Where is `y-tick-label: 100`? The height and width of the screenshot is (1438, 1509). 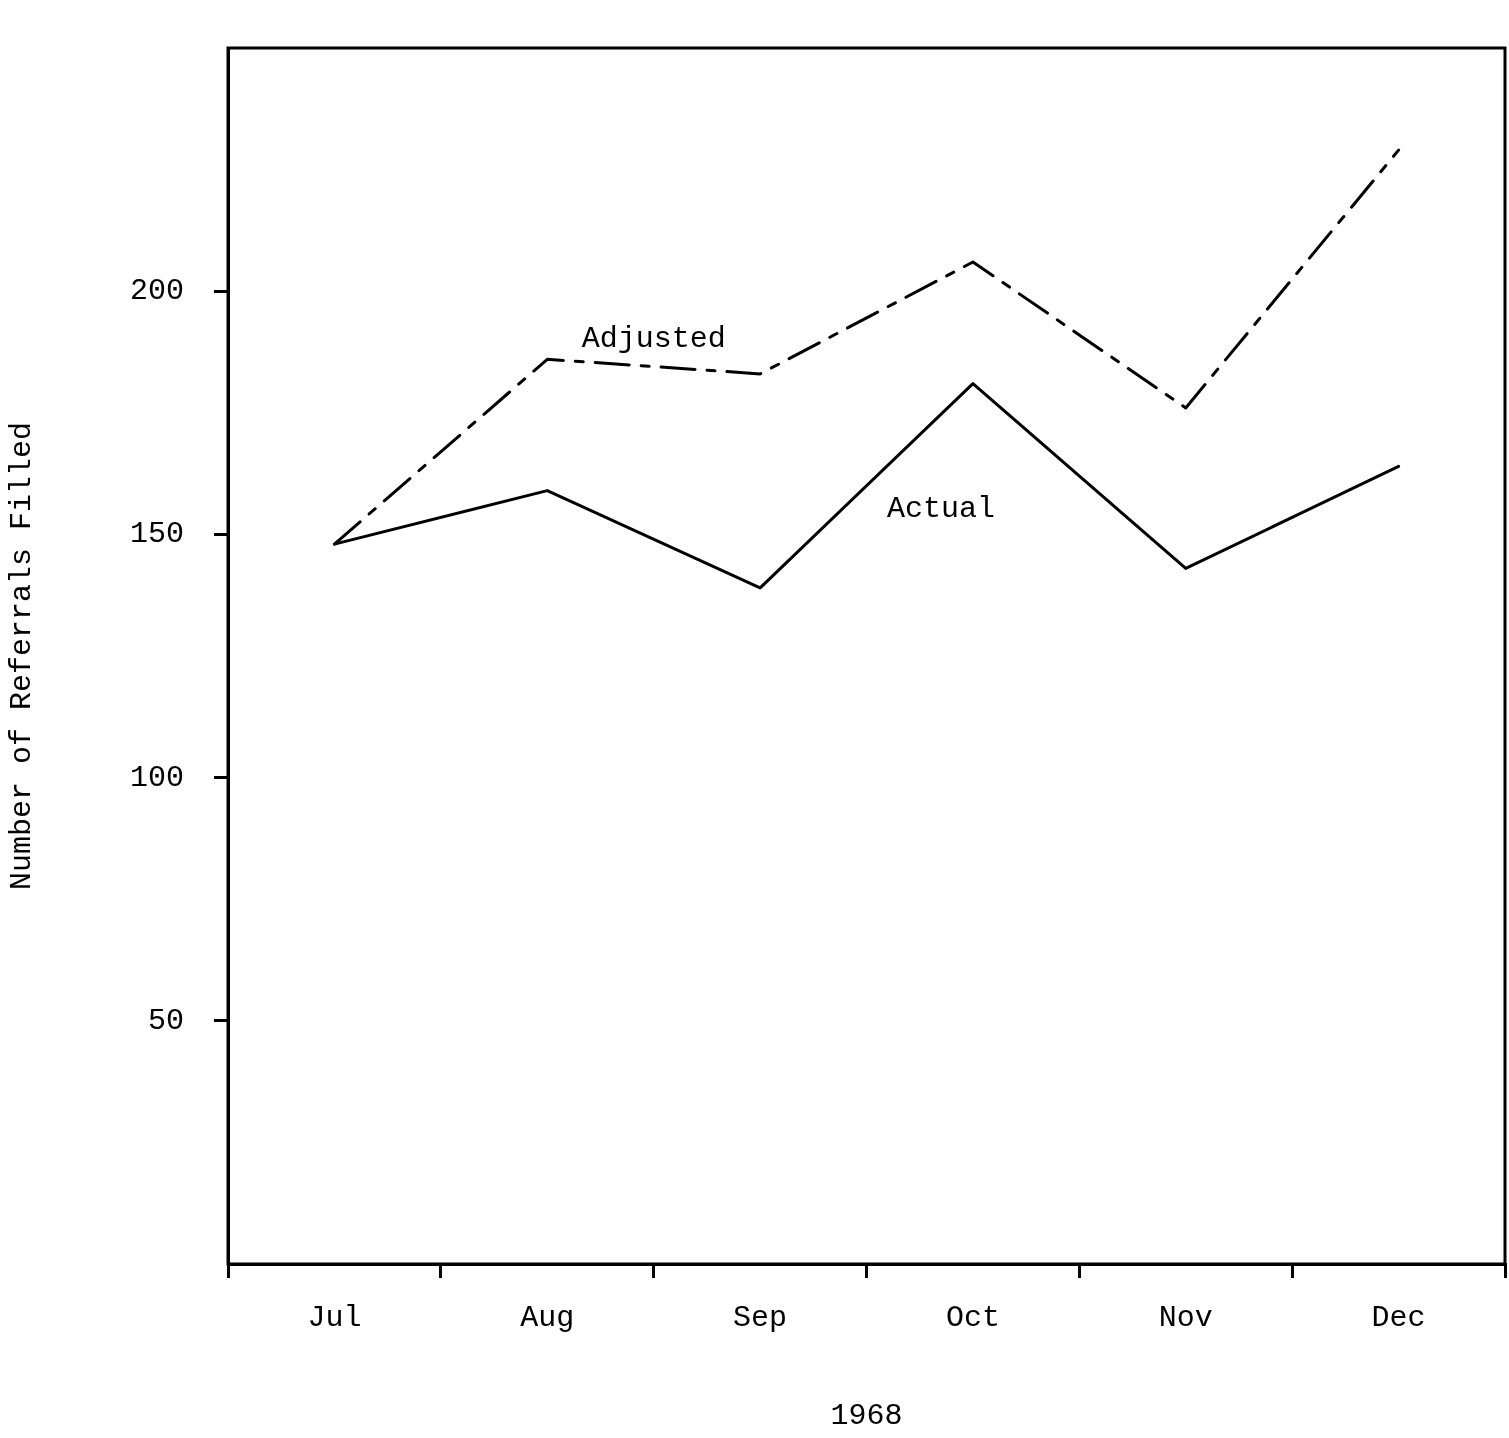 y-tick-label: 100 is located at coordinates (157, 777).